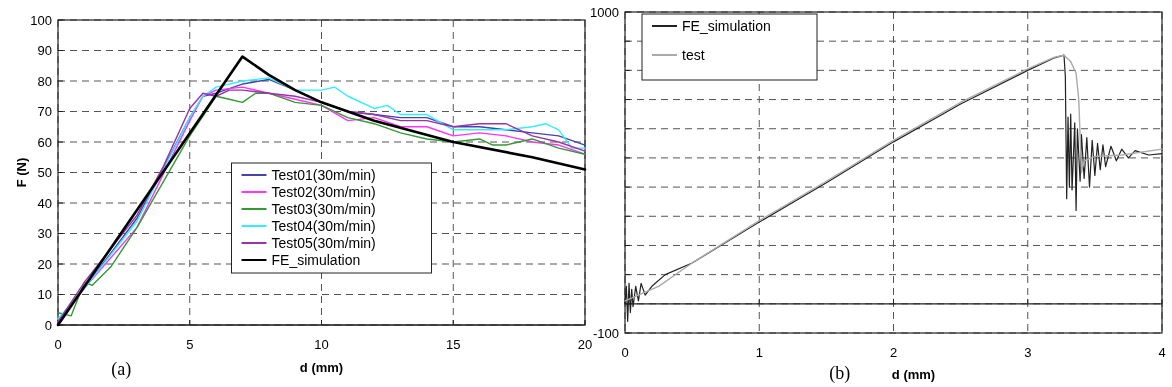 This screenshot has width=1172, height=387. I want to click on y-tick-label: 60, so click(44, 142).